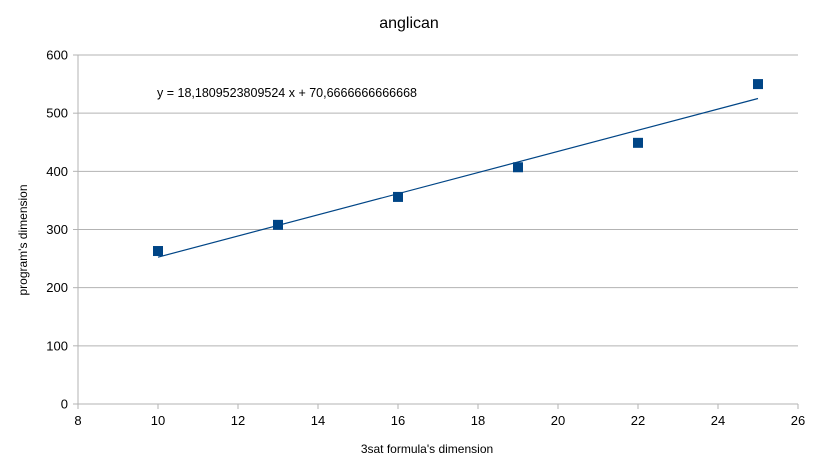  What do you see at coordinates (718, 420) in the screenshot?
I see `x-tick-label: 24` at bounding box center [718, 420].